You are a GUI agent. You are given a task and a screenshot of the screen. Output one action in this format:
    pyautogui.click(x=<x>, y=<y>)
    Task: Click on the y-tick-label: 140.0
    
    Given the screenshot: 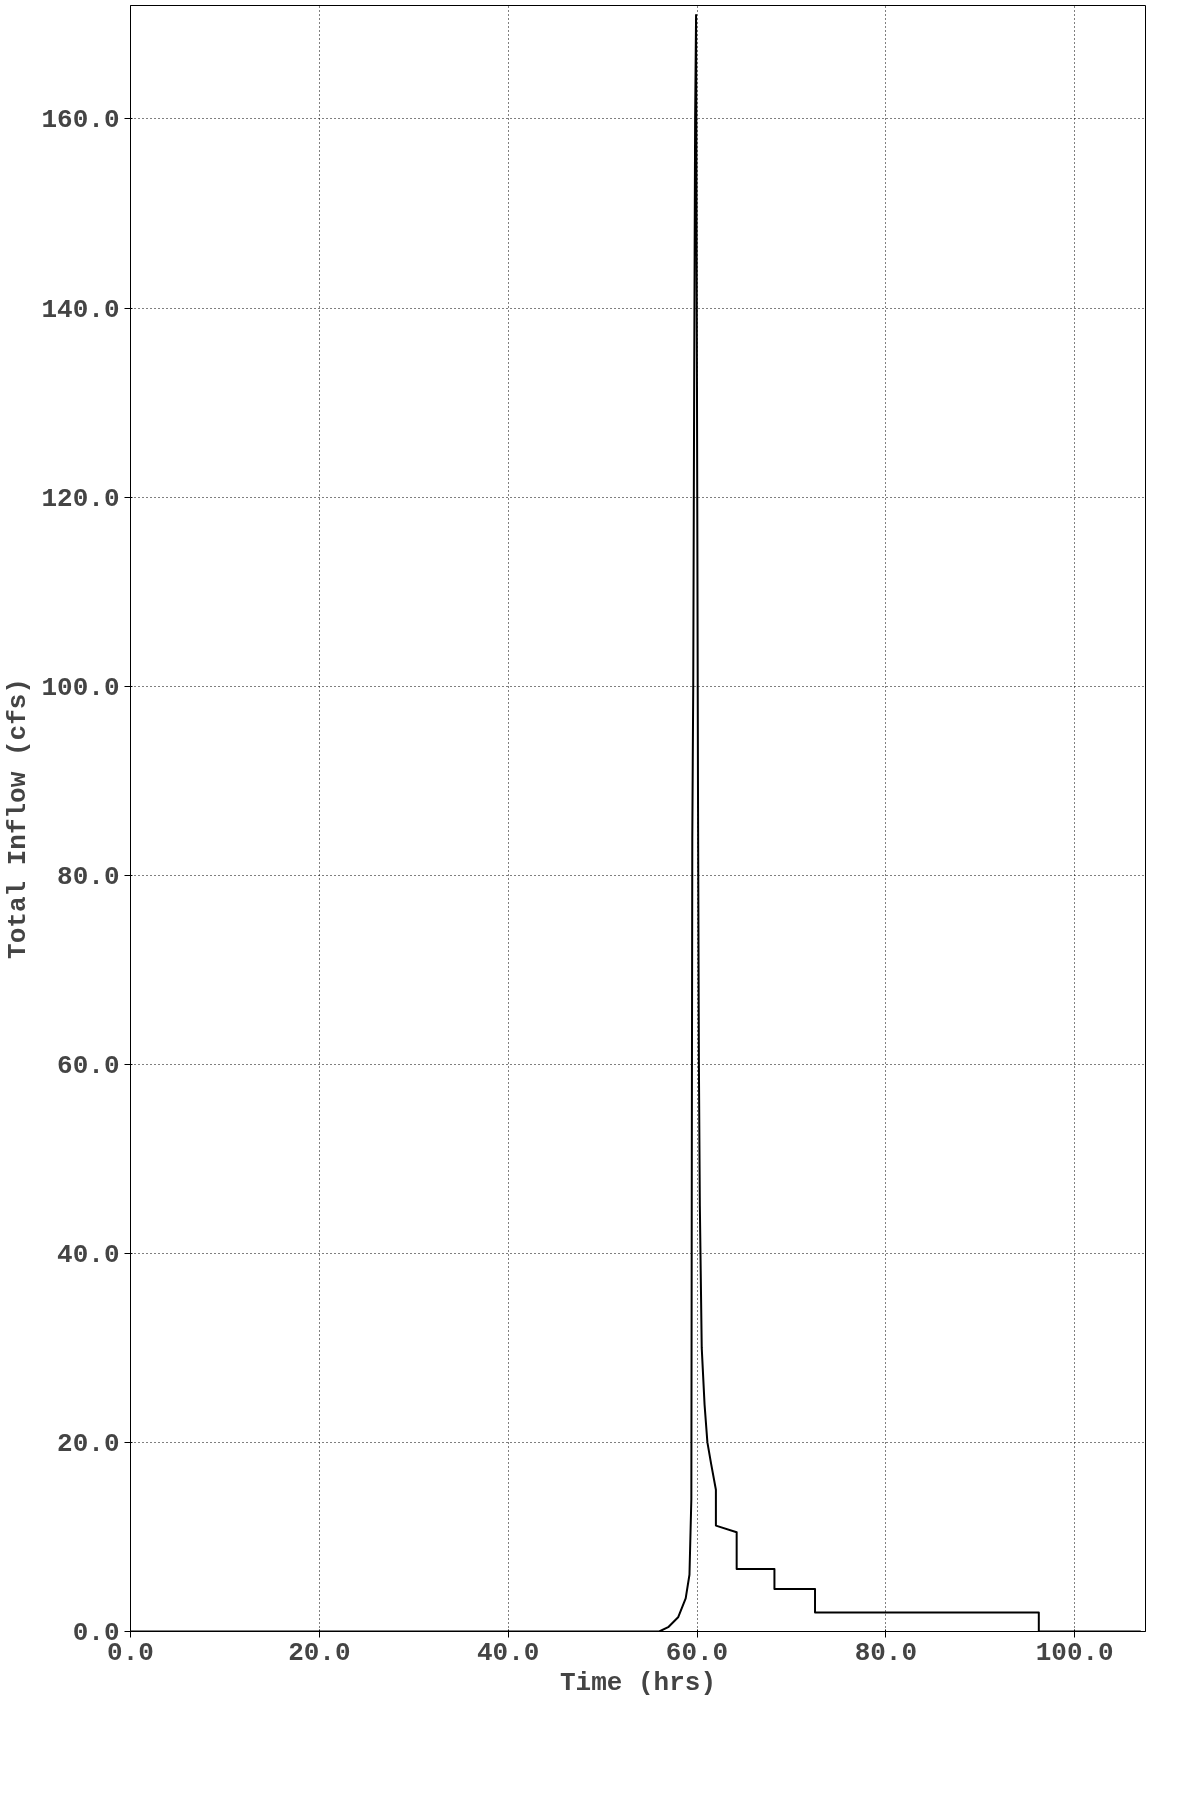 What is the action you would take?
    pyautogui.click(x=80, y=309)
    